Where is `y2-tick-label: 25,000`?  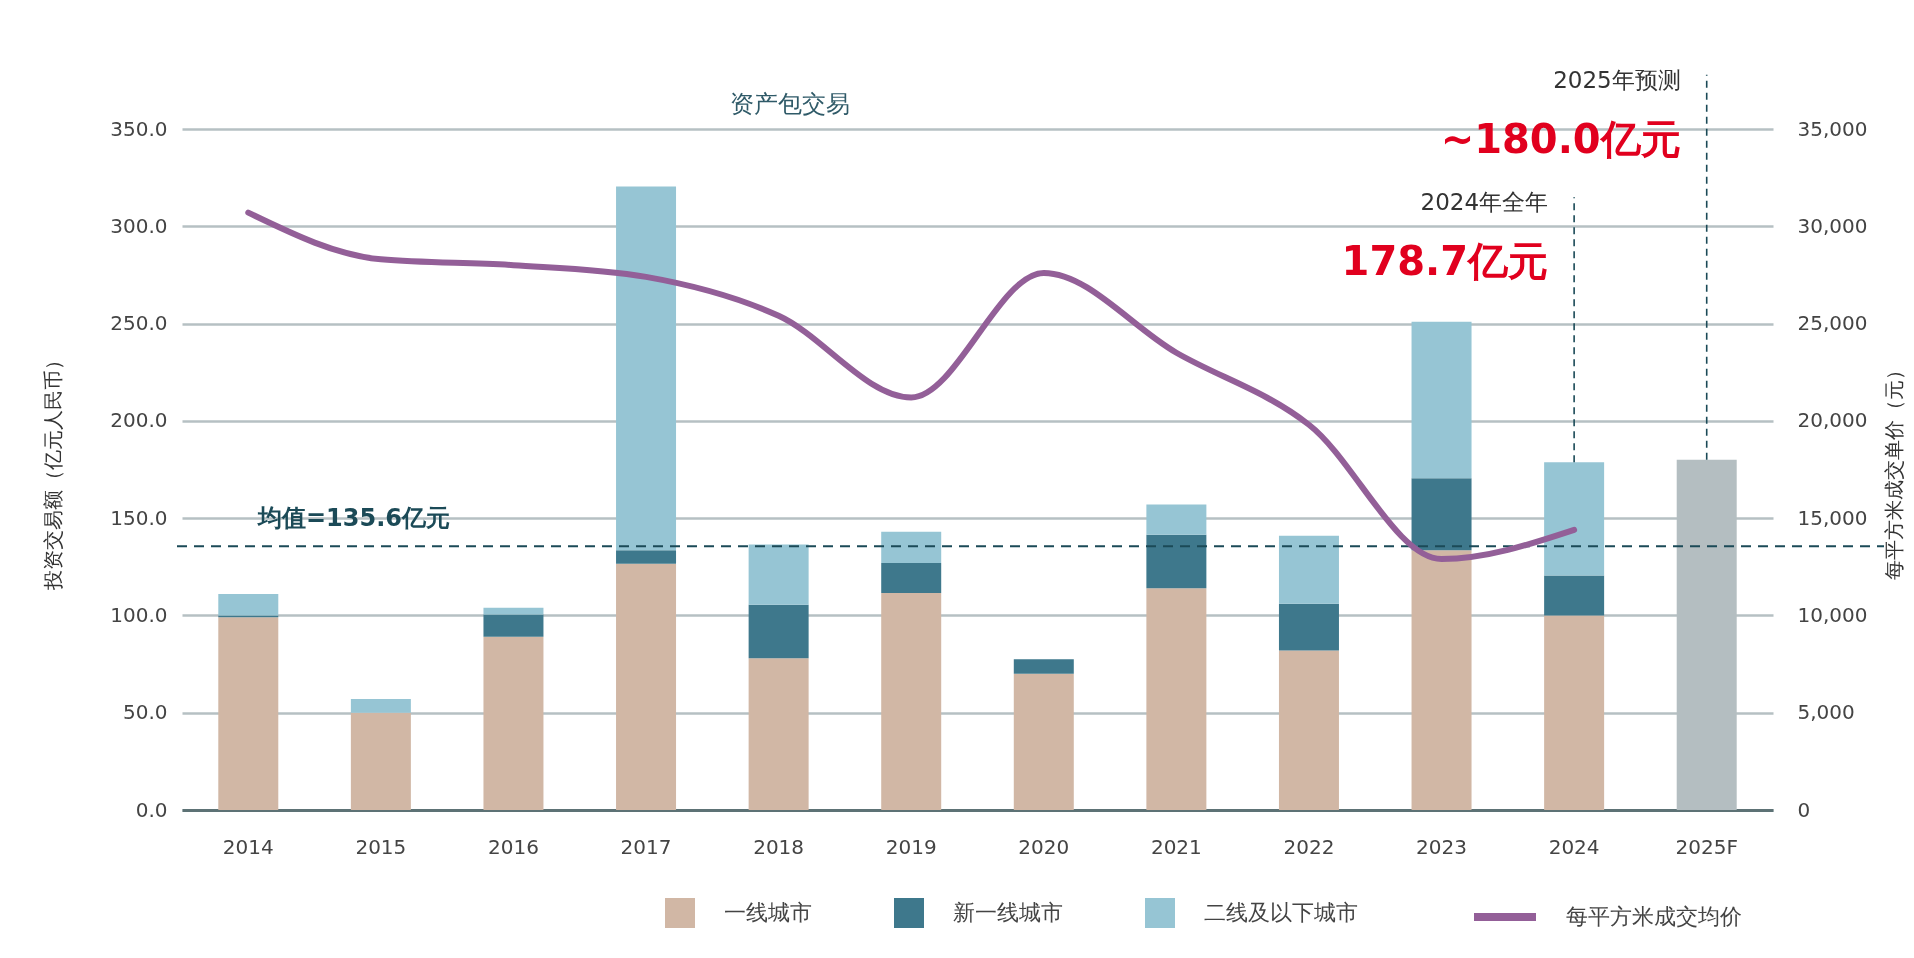
y2-tick-label: 25,000 is located at coordinates (1832, 323).